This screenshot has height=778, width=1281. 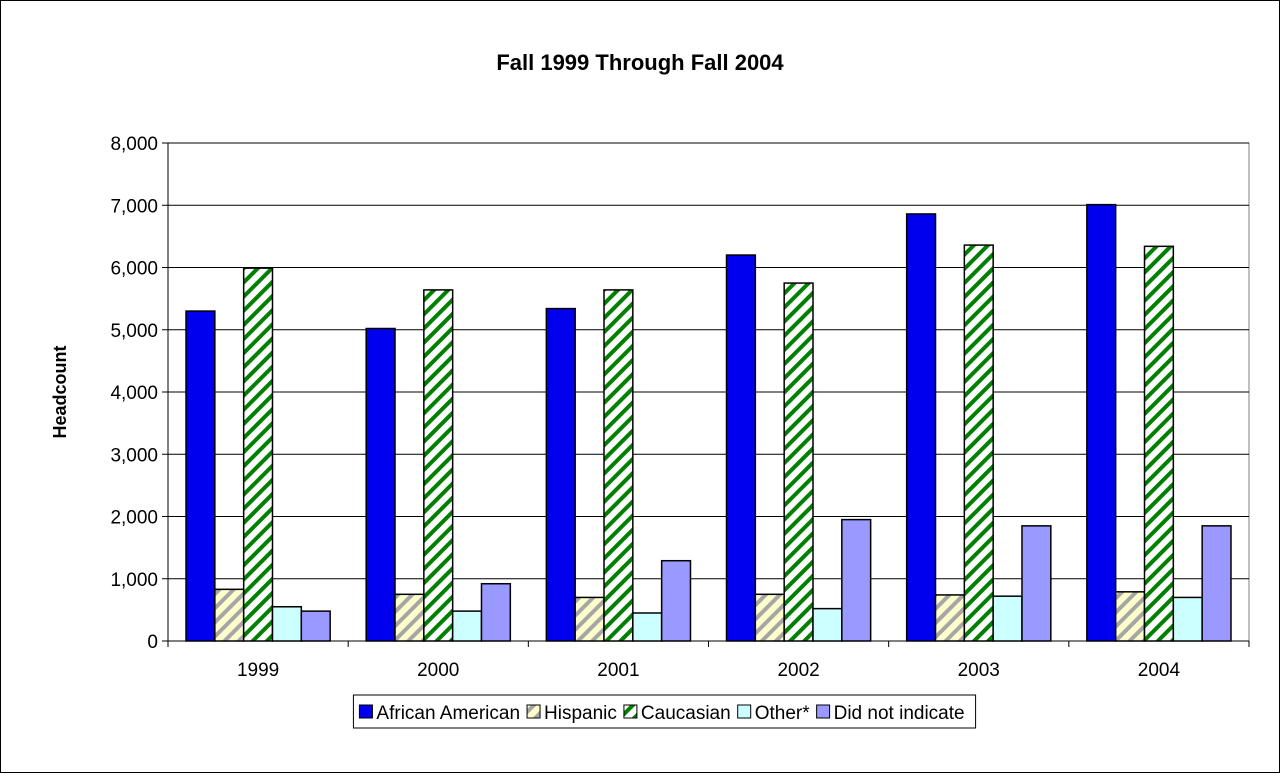 What do you see at coordinates (134, 331) in the screenshot?
I see `y-tick-label: 5,000` at bounding box center [134, 331].